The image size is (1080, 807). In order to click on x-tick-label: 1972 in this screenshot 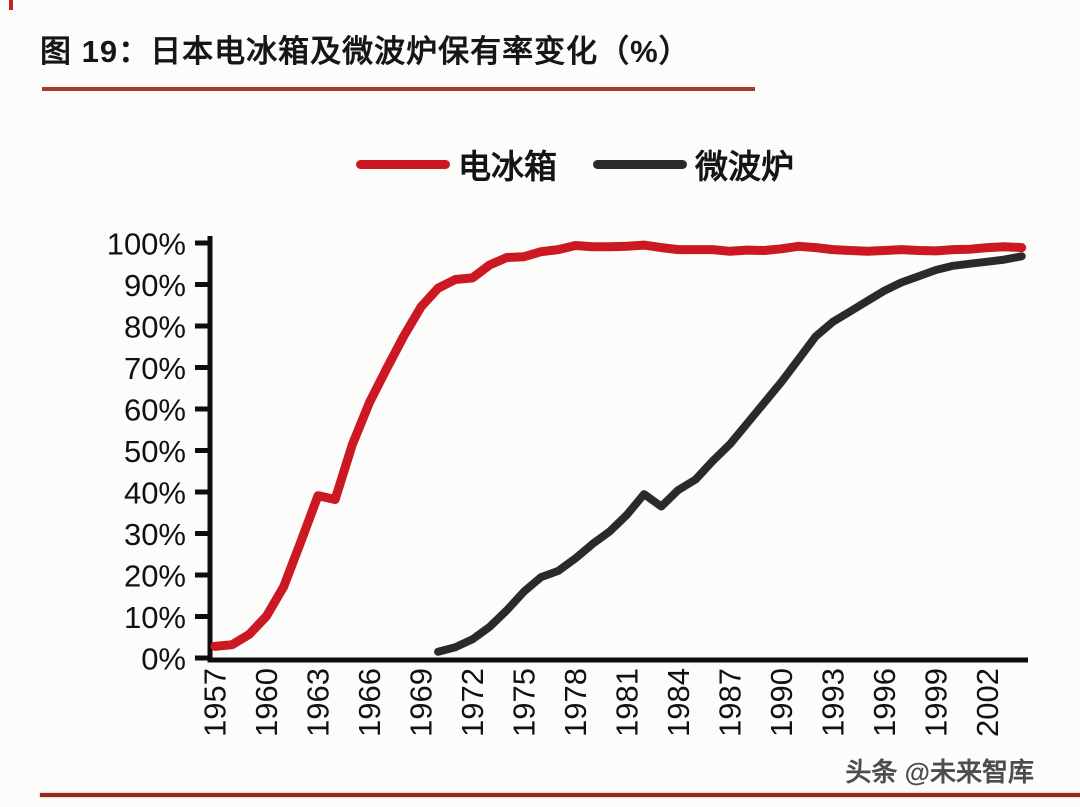, I will do `click(472, 702)`.